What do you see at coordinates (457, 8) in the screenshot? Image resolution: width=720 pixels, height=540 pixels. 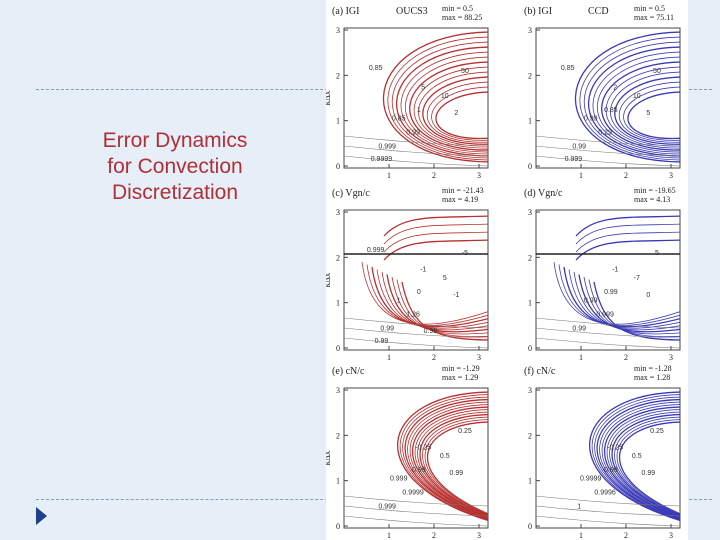 I see `panel-min: min = 0.5` at bounding box center [457, 8].